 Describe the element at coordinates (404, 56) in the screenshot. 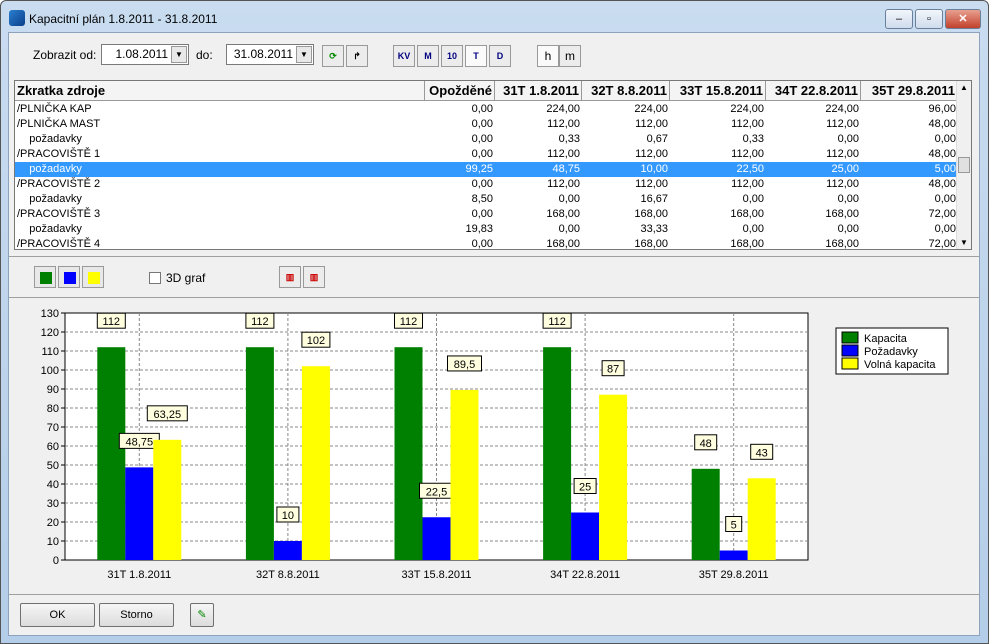

I see `view-kv-button: KV` at that location.